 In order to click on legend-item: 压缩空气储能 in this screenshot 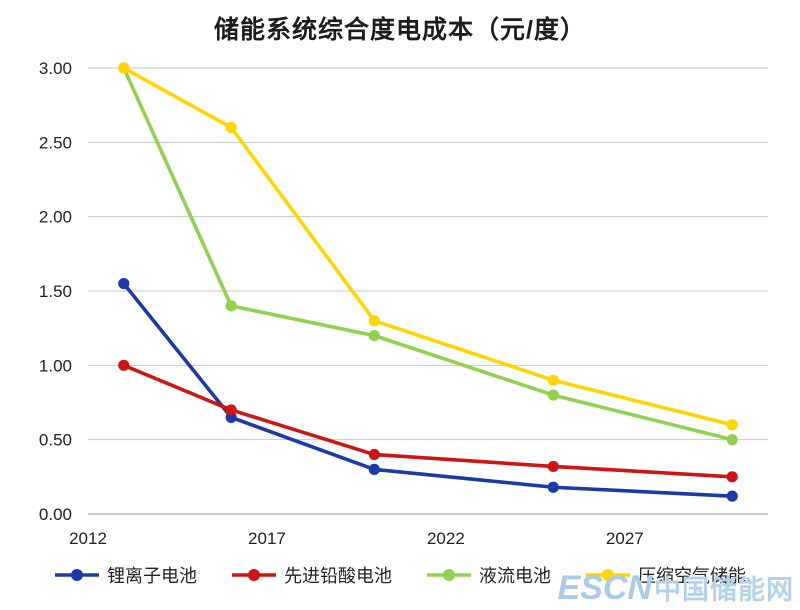, I will do `click(665, 575)`.